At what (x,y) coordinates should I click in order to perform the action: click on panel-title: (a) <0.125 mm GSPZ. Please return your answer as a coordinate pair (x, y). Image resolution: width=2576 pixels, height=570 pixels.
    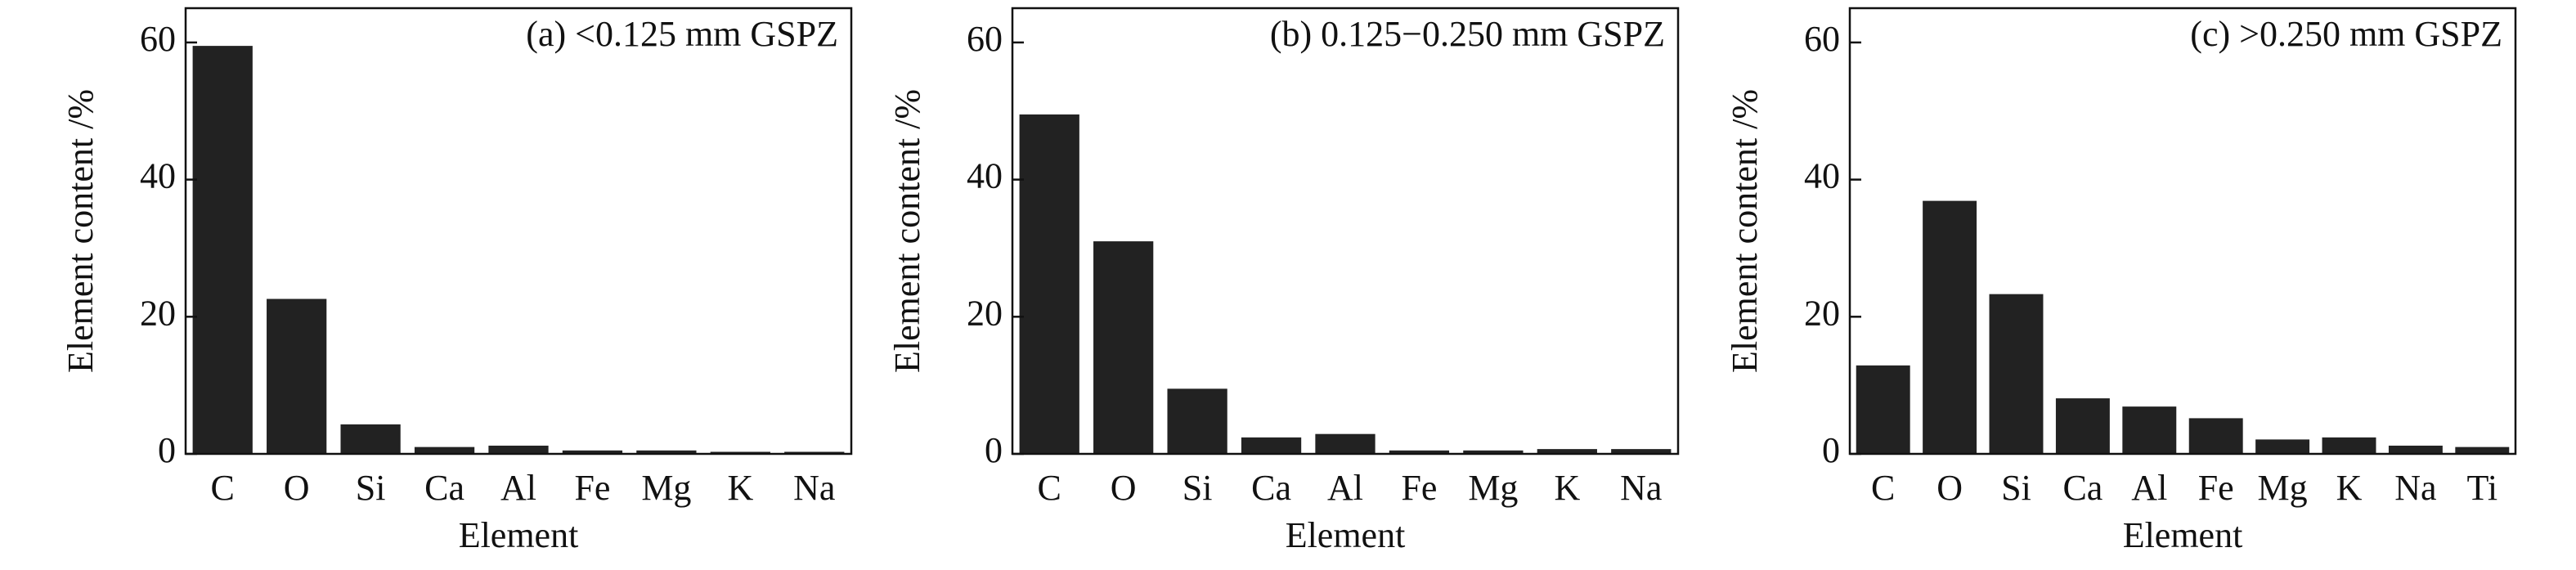
    Looking at the image, I should click on (682, 34).